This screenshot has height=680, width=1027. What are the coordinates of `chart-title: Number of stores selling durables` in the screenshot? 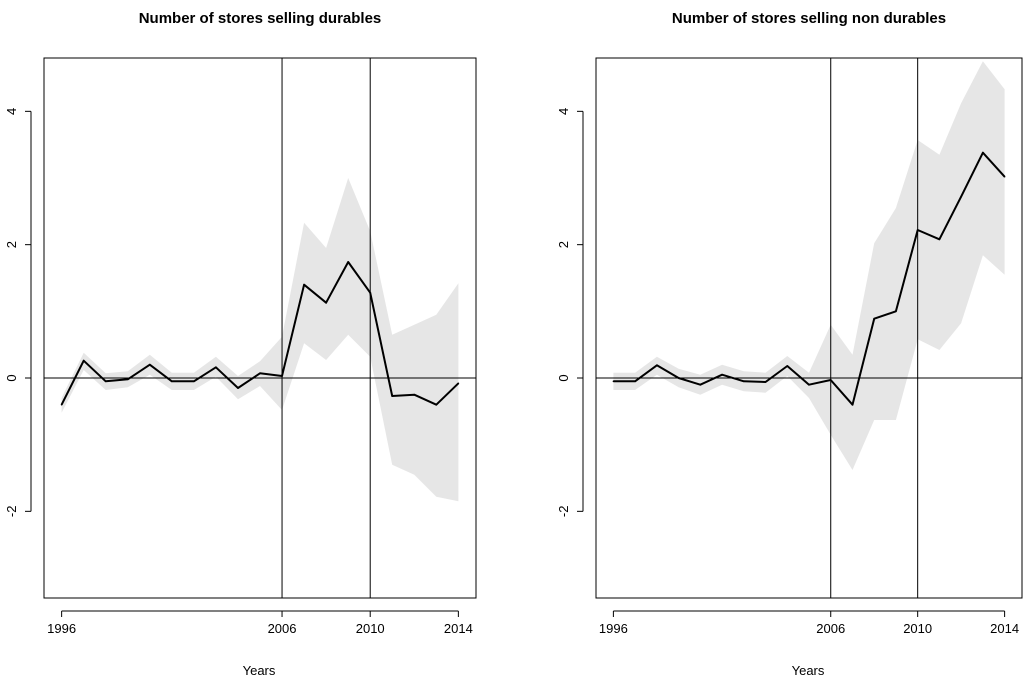 It's located at (260, 18).